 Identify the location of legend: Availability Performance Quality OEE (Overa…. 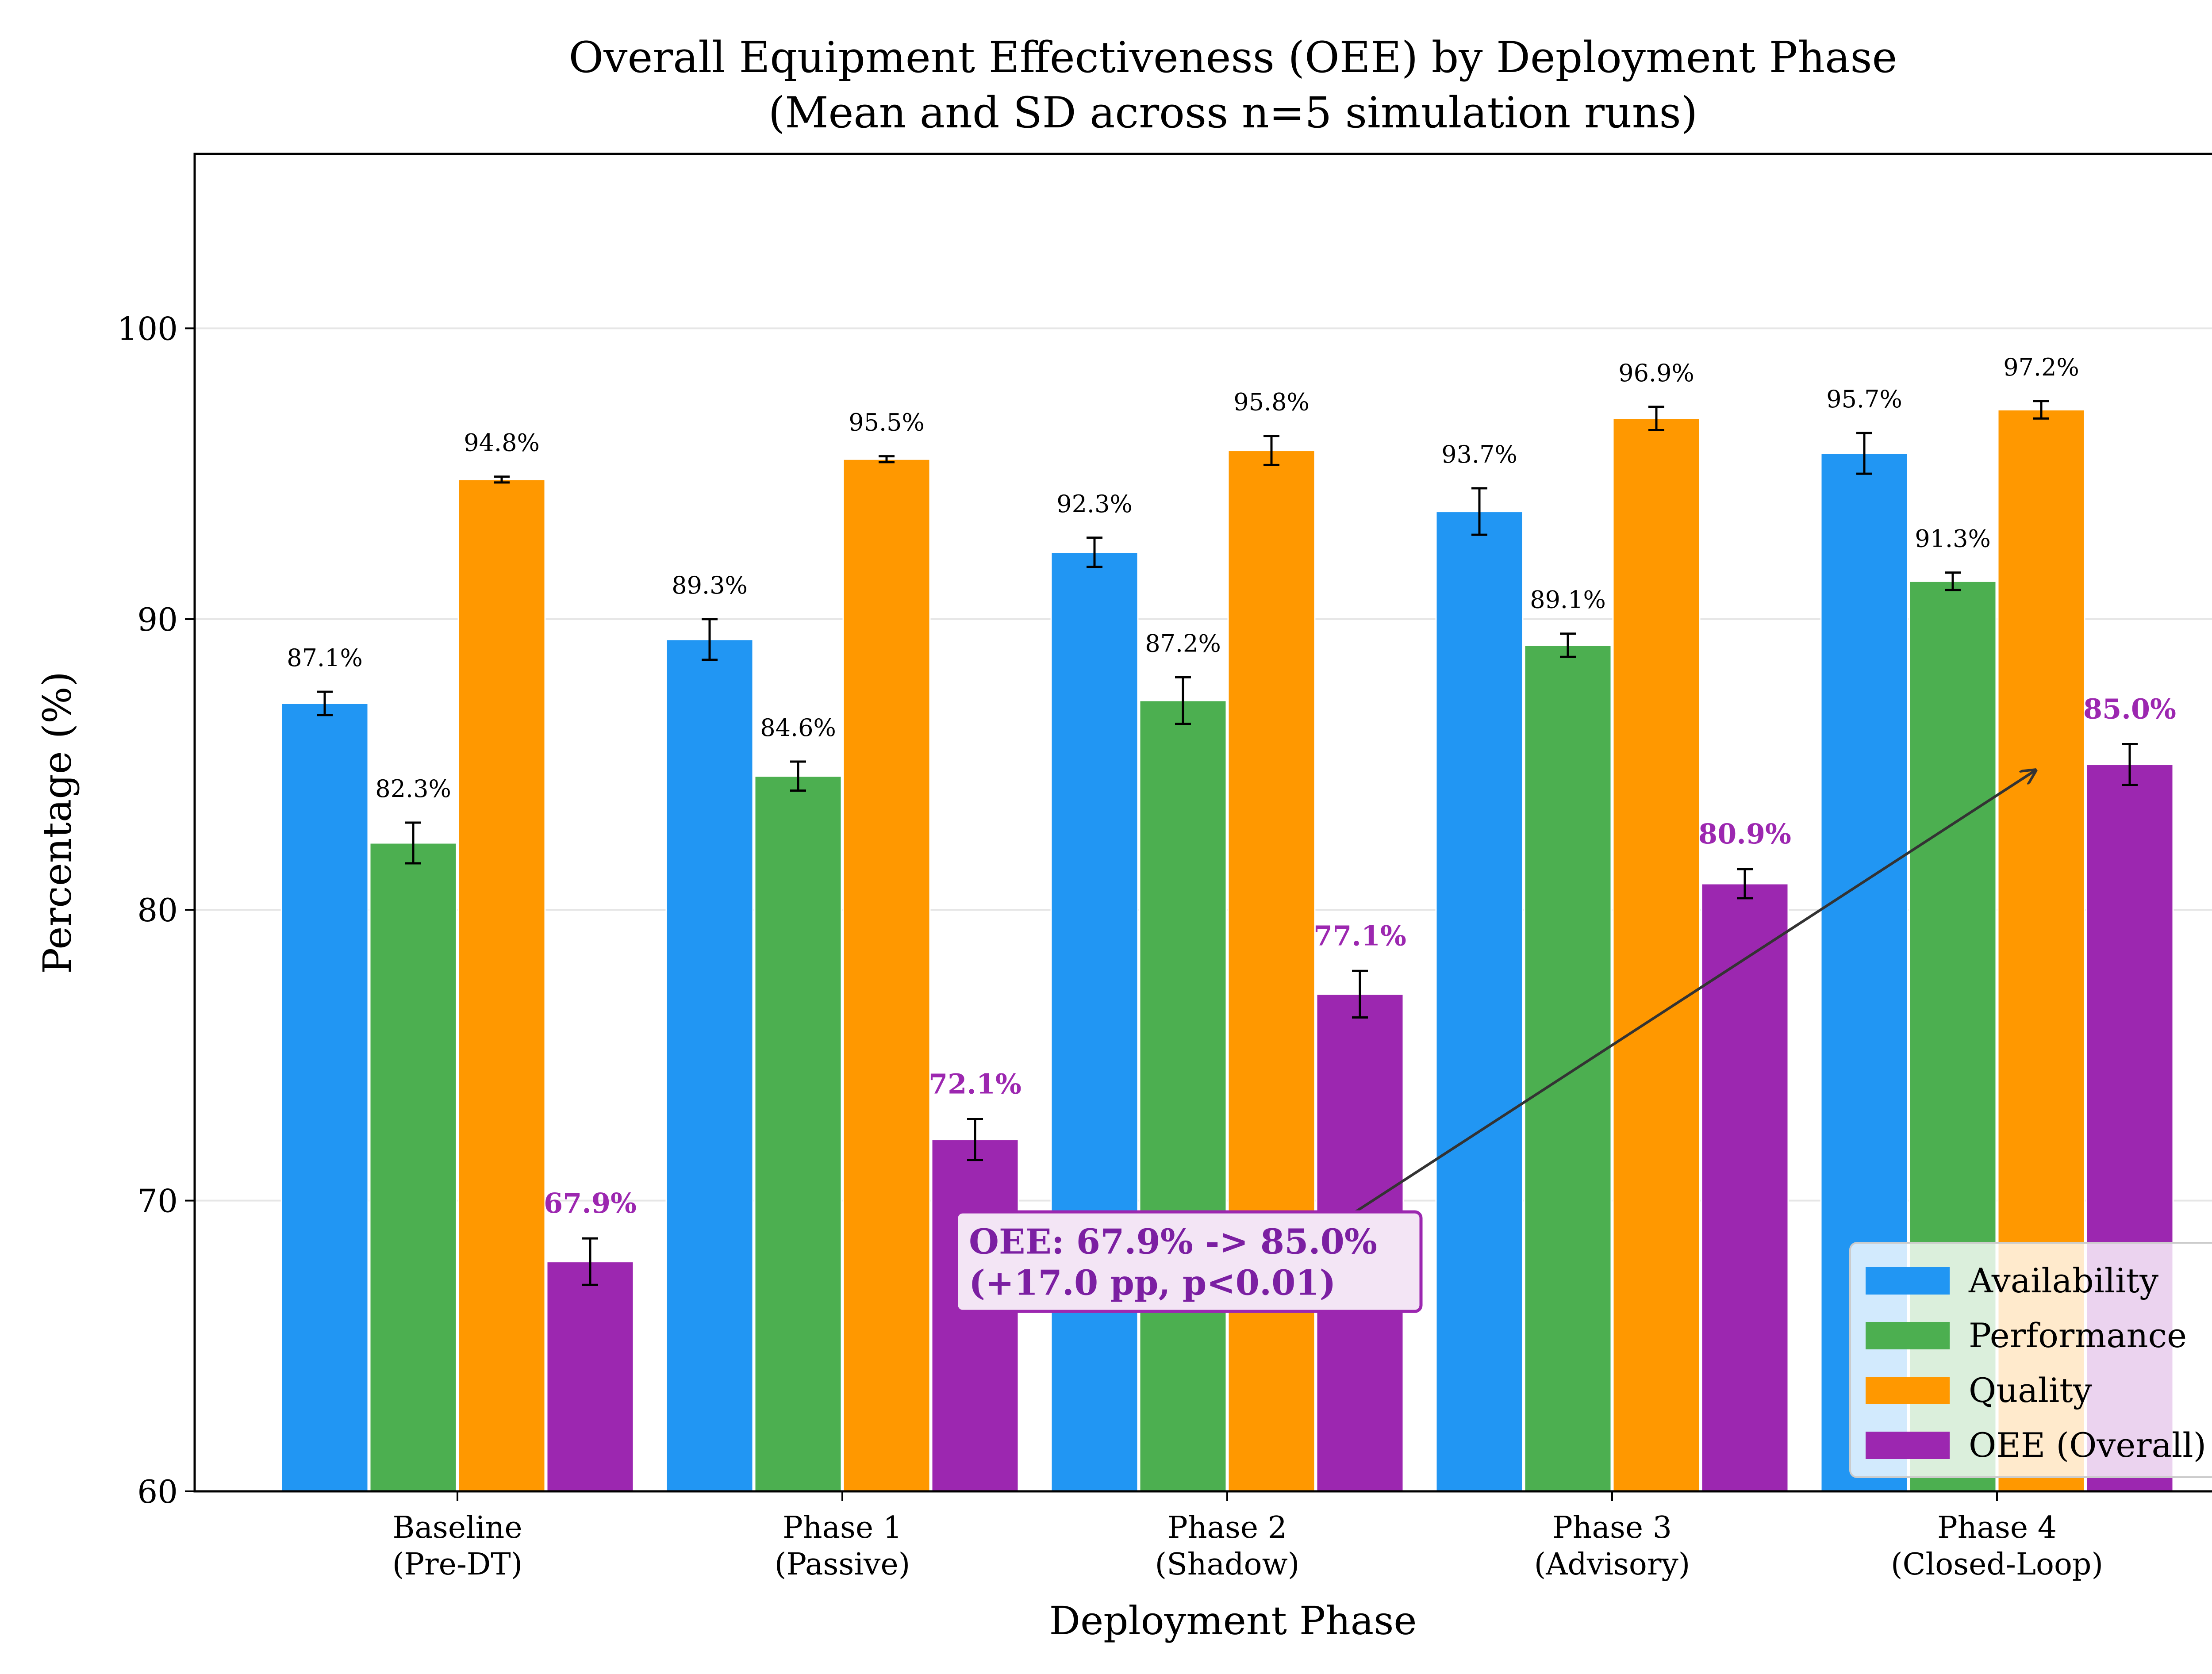
(2031, 1360).